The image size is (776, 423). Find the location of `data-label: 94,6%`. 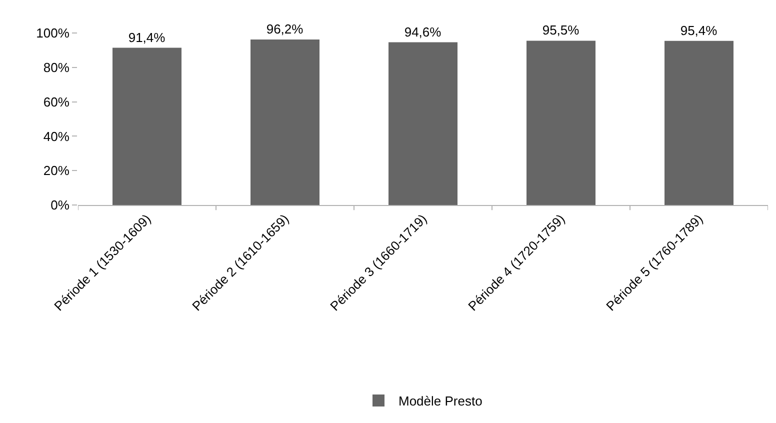

data-label: 94,6% is located at coordinates (423, 32).